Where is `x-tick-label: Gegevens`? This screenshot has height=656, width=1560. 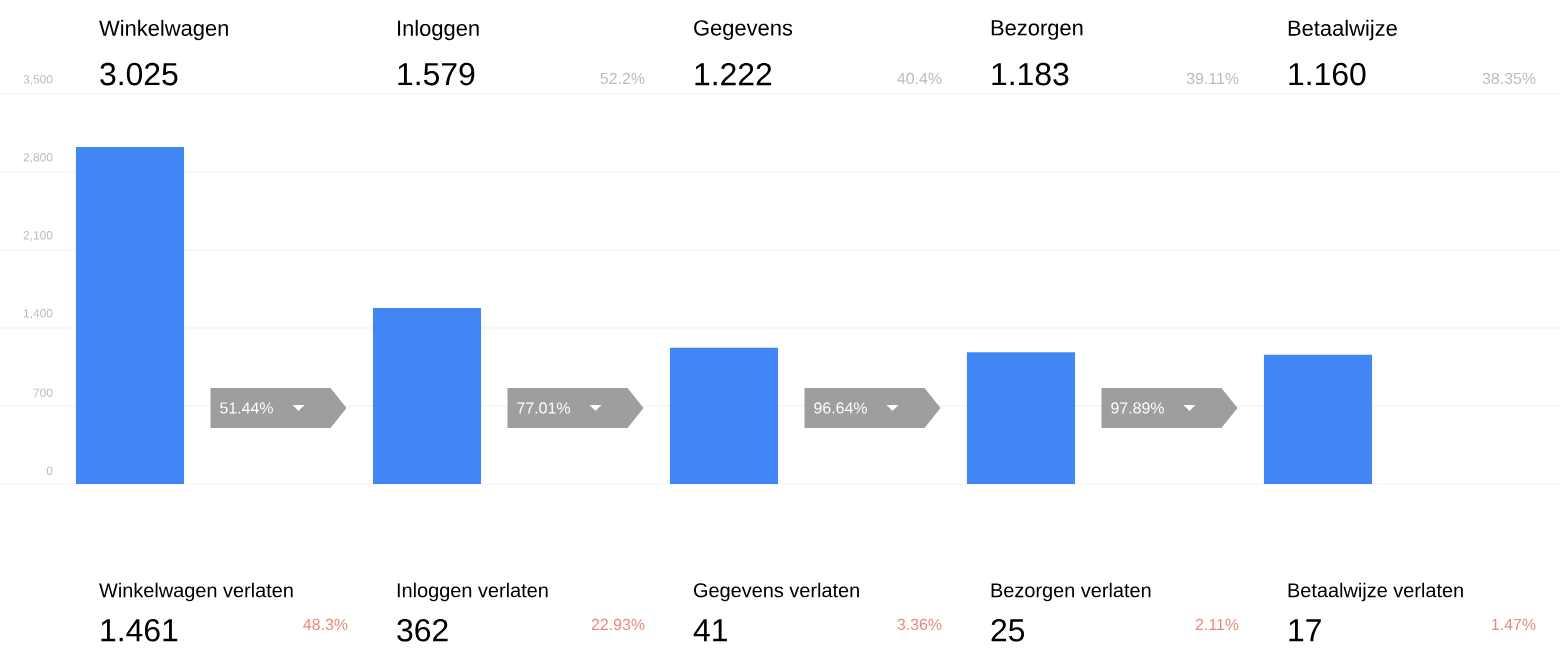
x-tick-label: Gegevens is located at coordinates (743, 30).